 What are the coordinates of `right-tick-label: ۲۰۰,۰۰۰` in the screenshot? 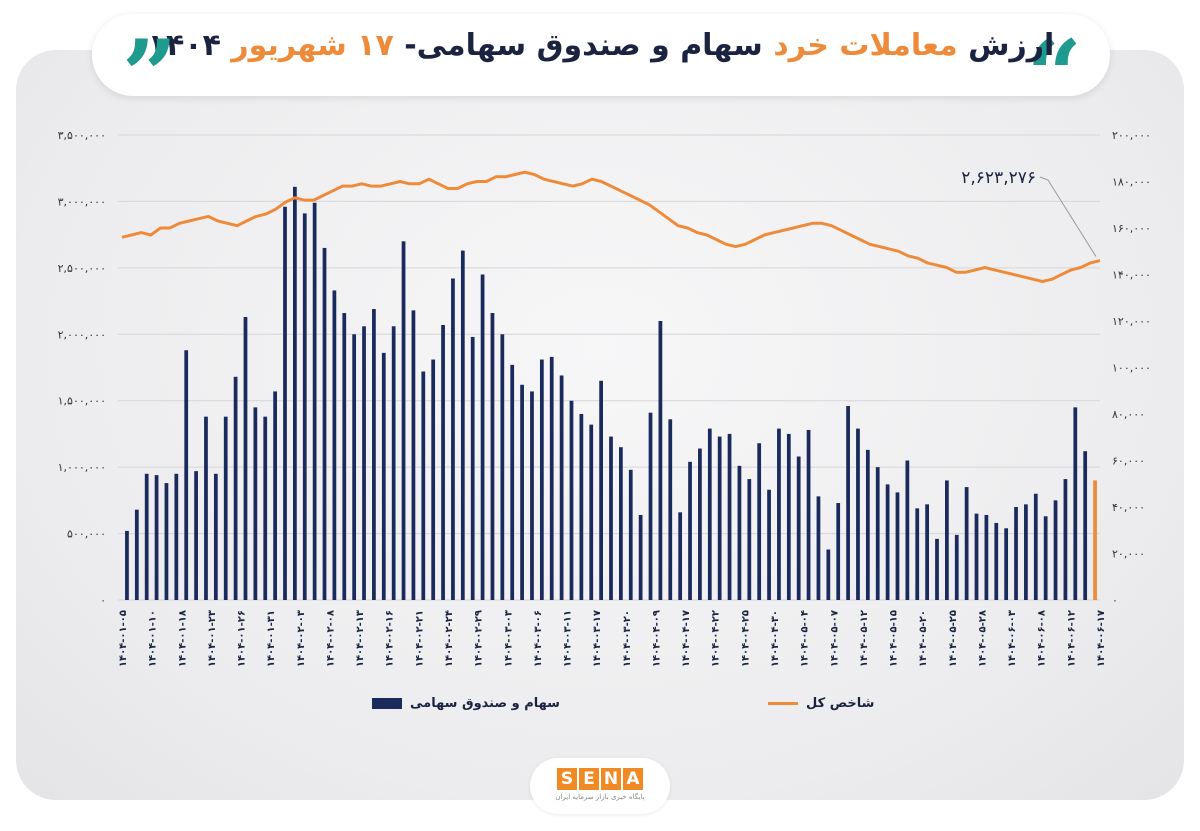 It's located at (1131, 135).